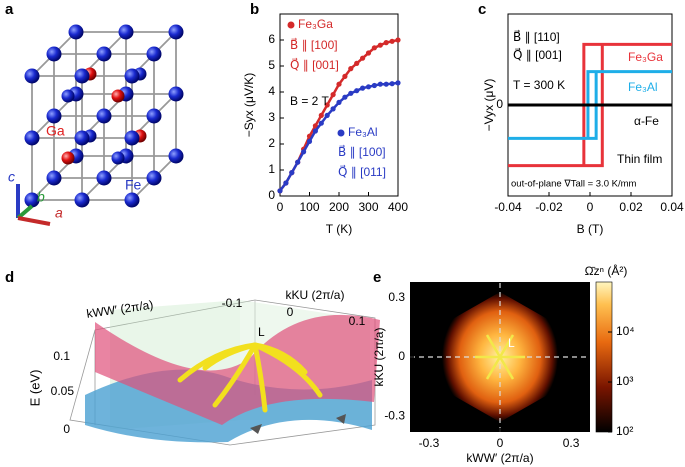 Image resolution: width=685 pixels, height=467 pixels. Describe the element at coordinates (41, 197) in the screenshot. I see `axis-label: b` at that location.